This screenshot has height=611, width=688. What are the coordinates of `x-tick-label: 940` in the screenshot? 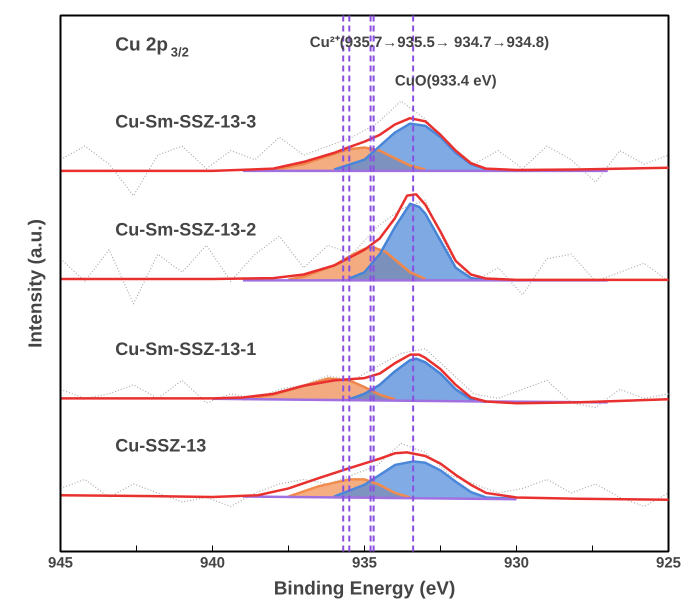 It's located at (213, 563).